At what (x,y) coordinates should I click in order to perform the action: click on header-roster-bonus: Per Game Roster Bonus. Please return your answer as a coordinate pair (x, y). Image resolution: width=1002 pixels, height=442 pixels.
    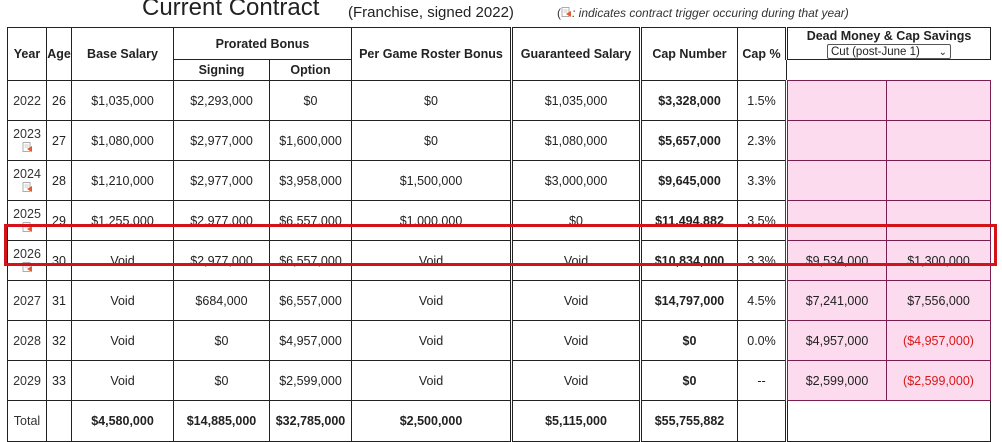
    Looking at the image, I should click on (431, 54).